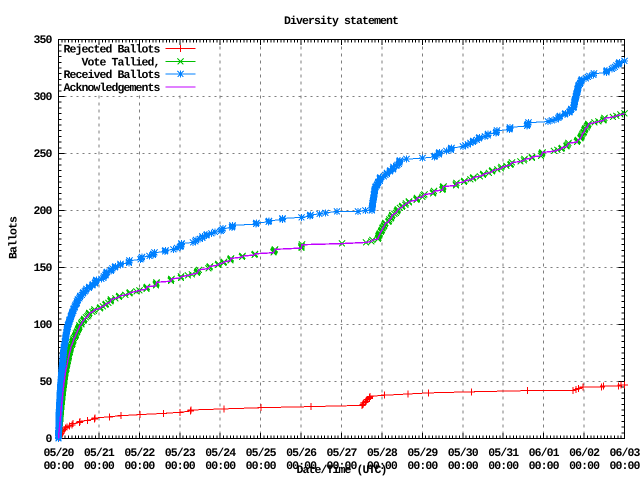  Describe the element at coordinates (463, 453) in the screenshot. I see `svg-text: 05/30` at that location.